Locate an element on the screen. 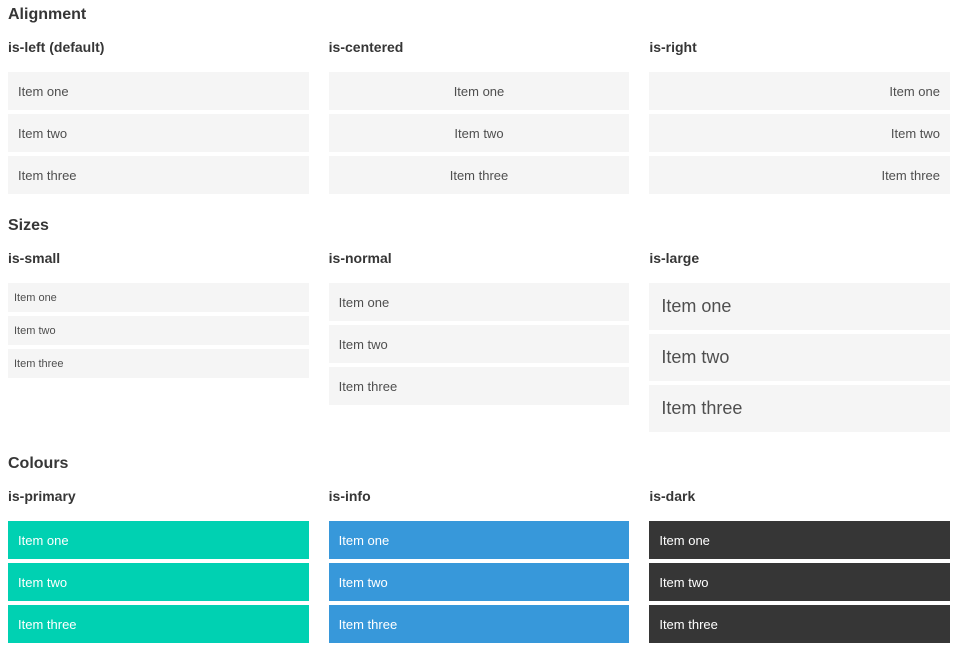 The height and width of the screenshot is (654, 960). variant-is-dark: is-dark Item one Item two Item three is located at coordinates (799, 566).